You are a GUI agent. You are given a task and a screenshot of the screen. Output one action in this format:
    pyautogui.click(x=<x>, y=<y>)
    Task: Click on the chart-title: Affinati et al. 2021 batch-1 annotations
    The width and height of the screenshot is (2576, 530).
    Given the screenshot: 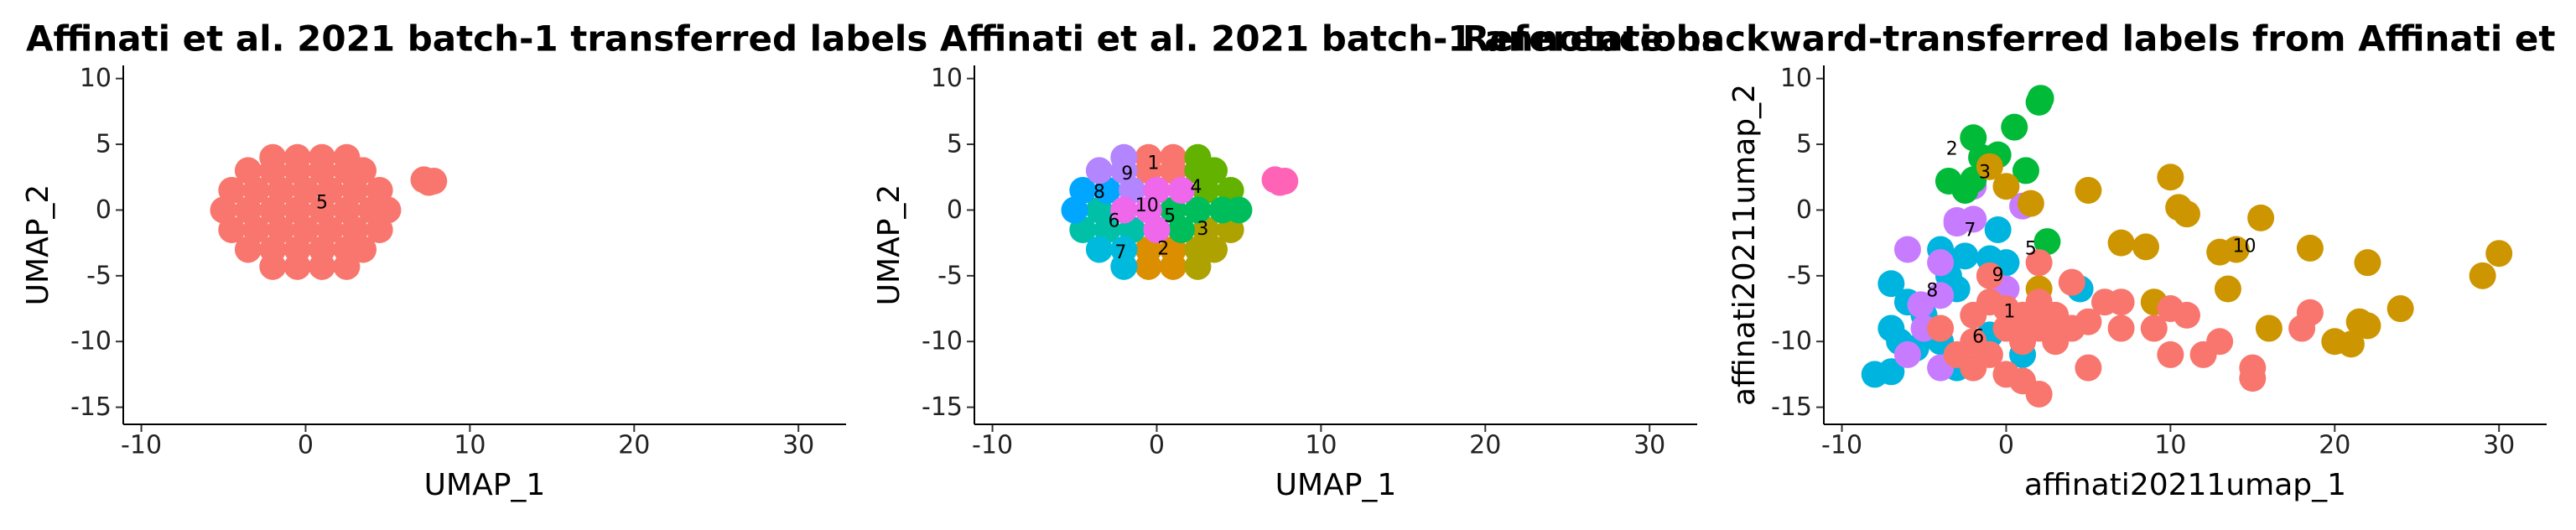 What is the action you would take?
    pyautogui.click(x=1331, y=39)
    